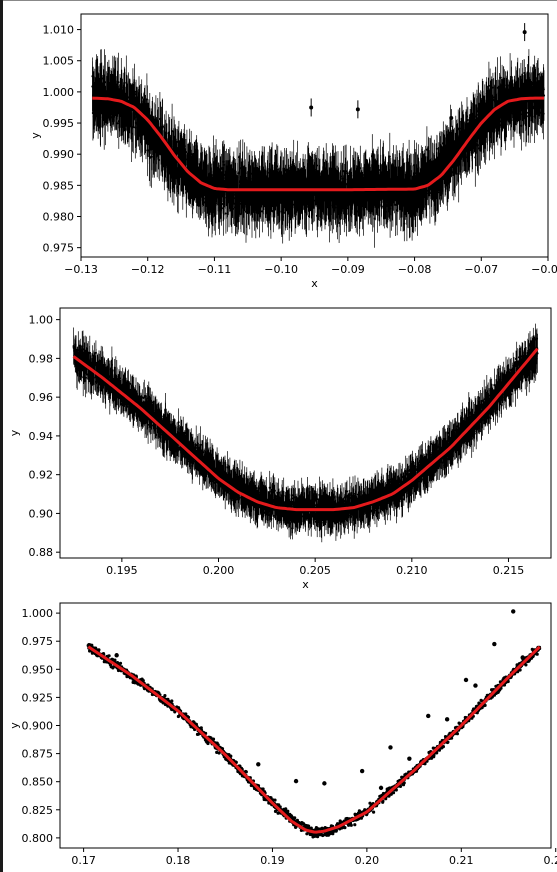 The height and width of the screenshot is (872, 557). Describe the element at coordinates (41, 475) in the screenshot. I see `y-tick-label: 0.92` at that location.